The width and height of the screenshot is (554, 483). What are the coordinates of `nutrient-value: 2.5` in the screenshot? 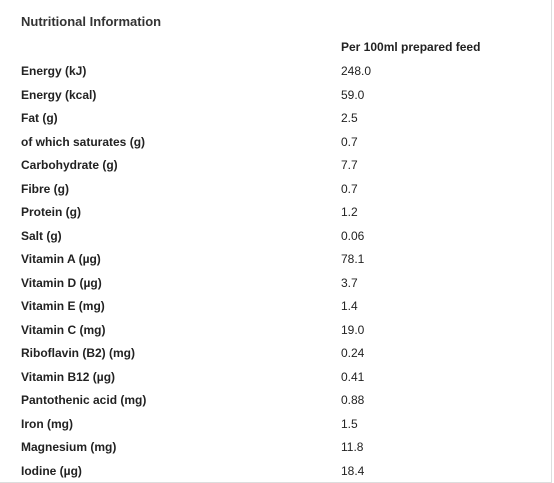 It's located at (349, 118).